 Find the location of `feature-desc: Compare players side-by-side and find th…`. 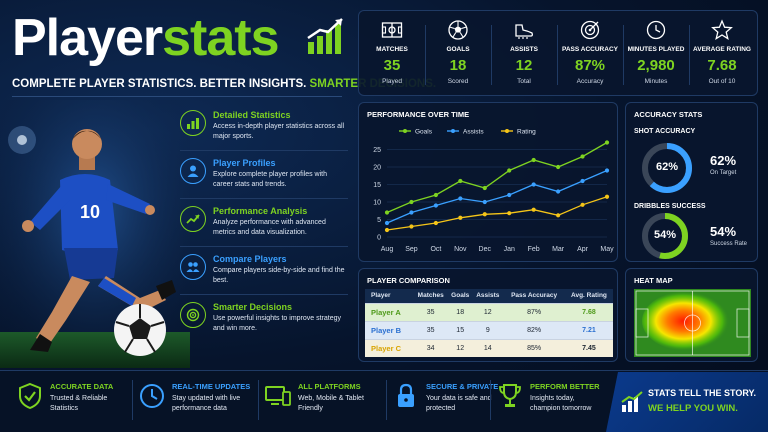

feature-desc: Compare players side-by-side and find th… is located at coordinates (279, 275).